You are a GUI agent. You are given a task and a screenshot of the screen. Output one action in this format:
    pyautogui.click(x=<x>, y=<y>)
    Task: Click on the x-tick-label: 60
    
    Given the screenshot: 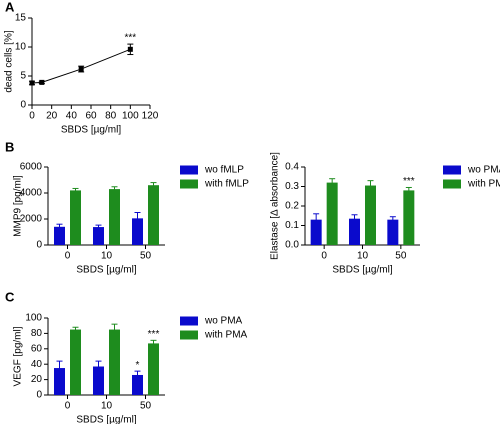 What is the action you would take?
    pyautogui.click(x=91, y=116)
    